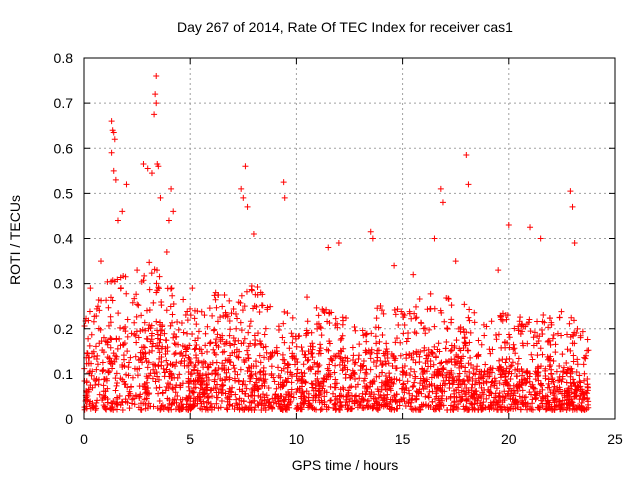  What do you see at coordinates (64, 374) in the screenshot?
I see `y-tick-label: 0.1` at bounding box center [64, 374].